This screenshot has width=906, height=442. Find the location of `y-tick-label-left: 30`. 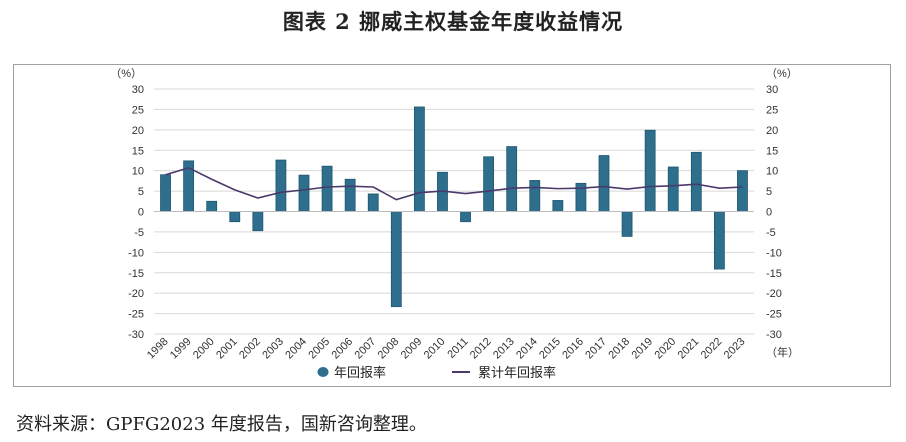

y-tick-label-left: 30 is located at coordinates (138, 90).